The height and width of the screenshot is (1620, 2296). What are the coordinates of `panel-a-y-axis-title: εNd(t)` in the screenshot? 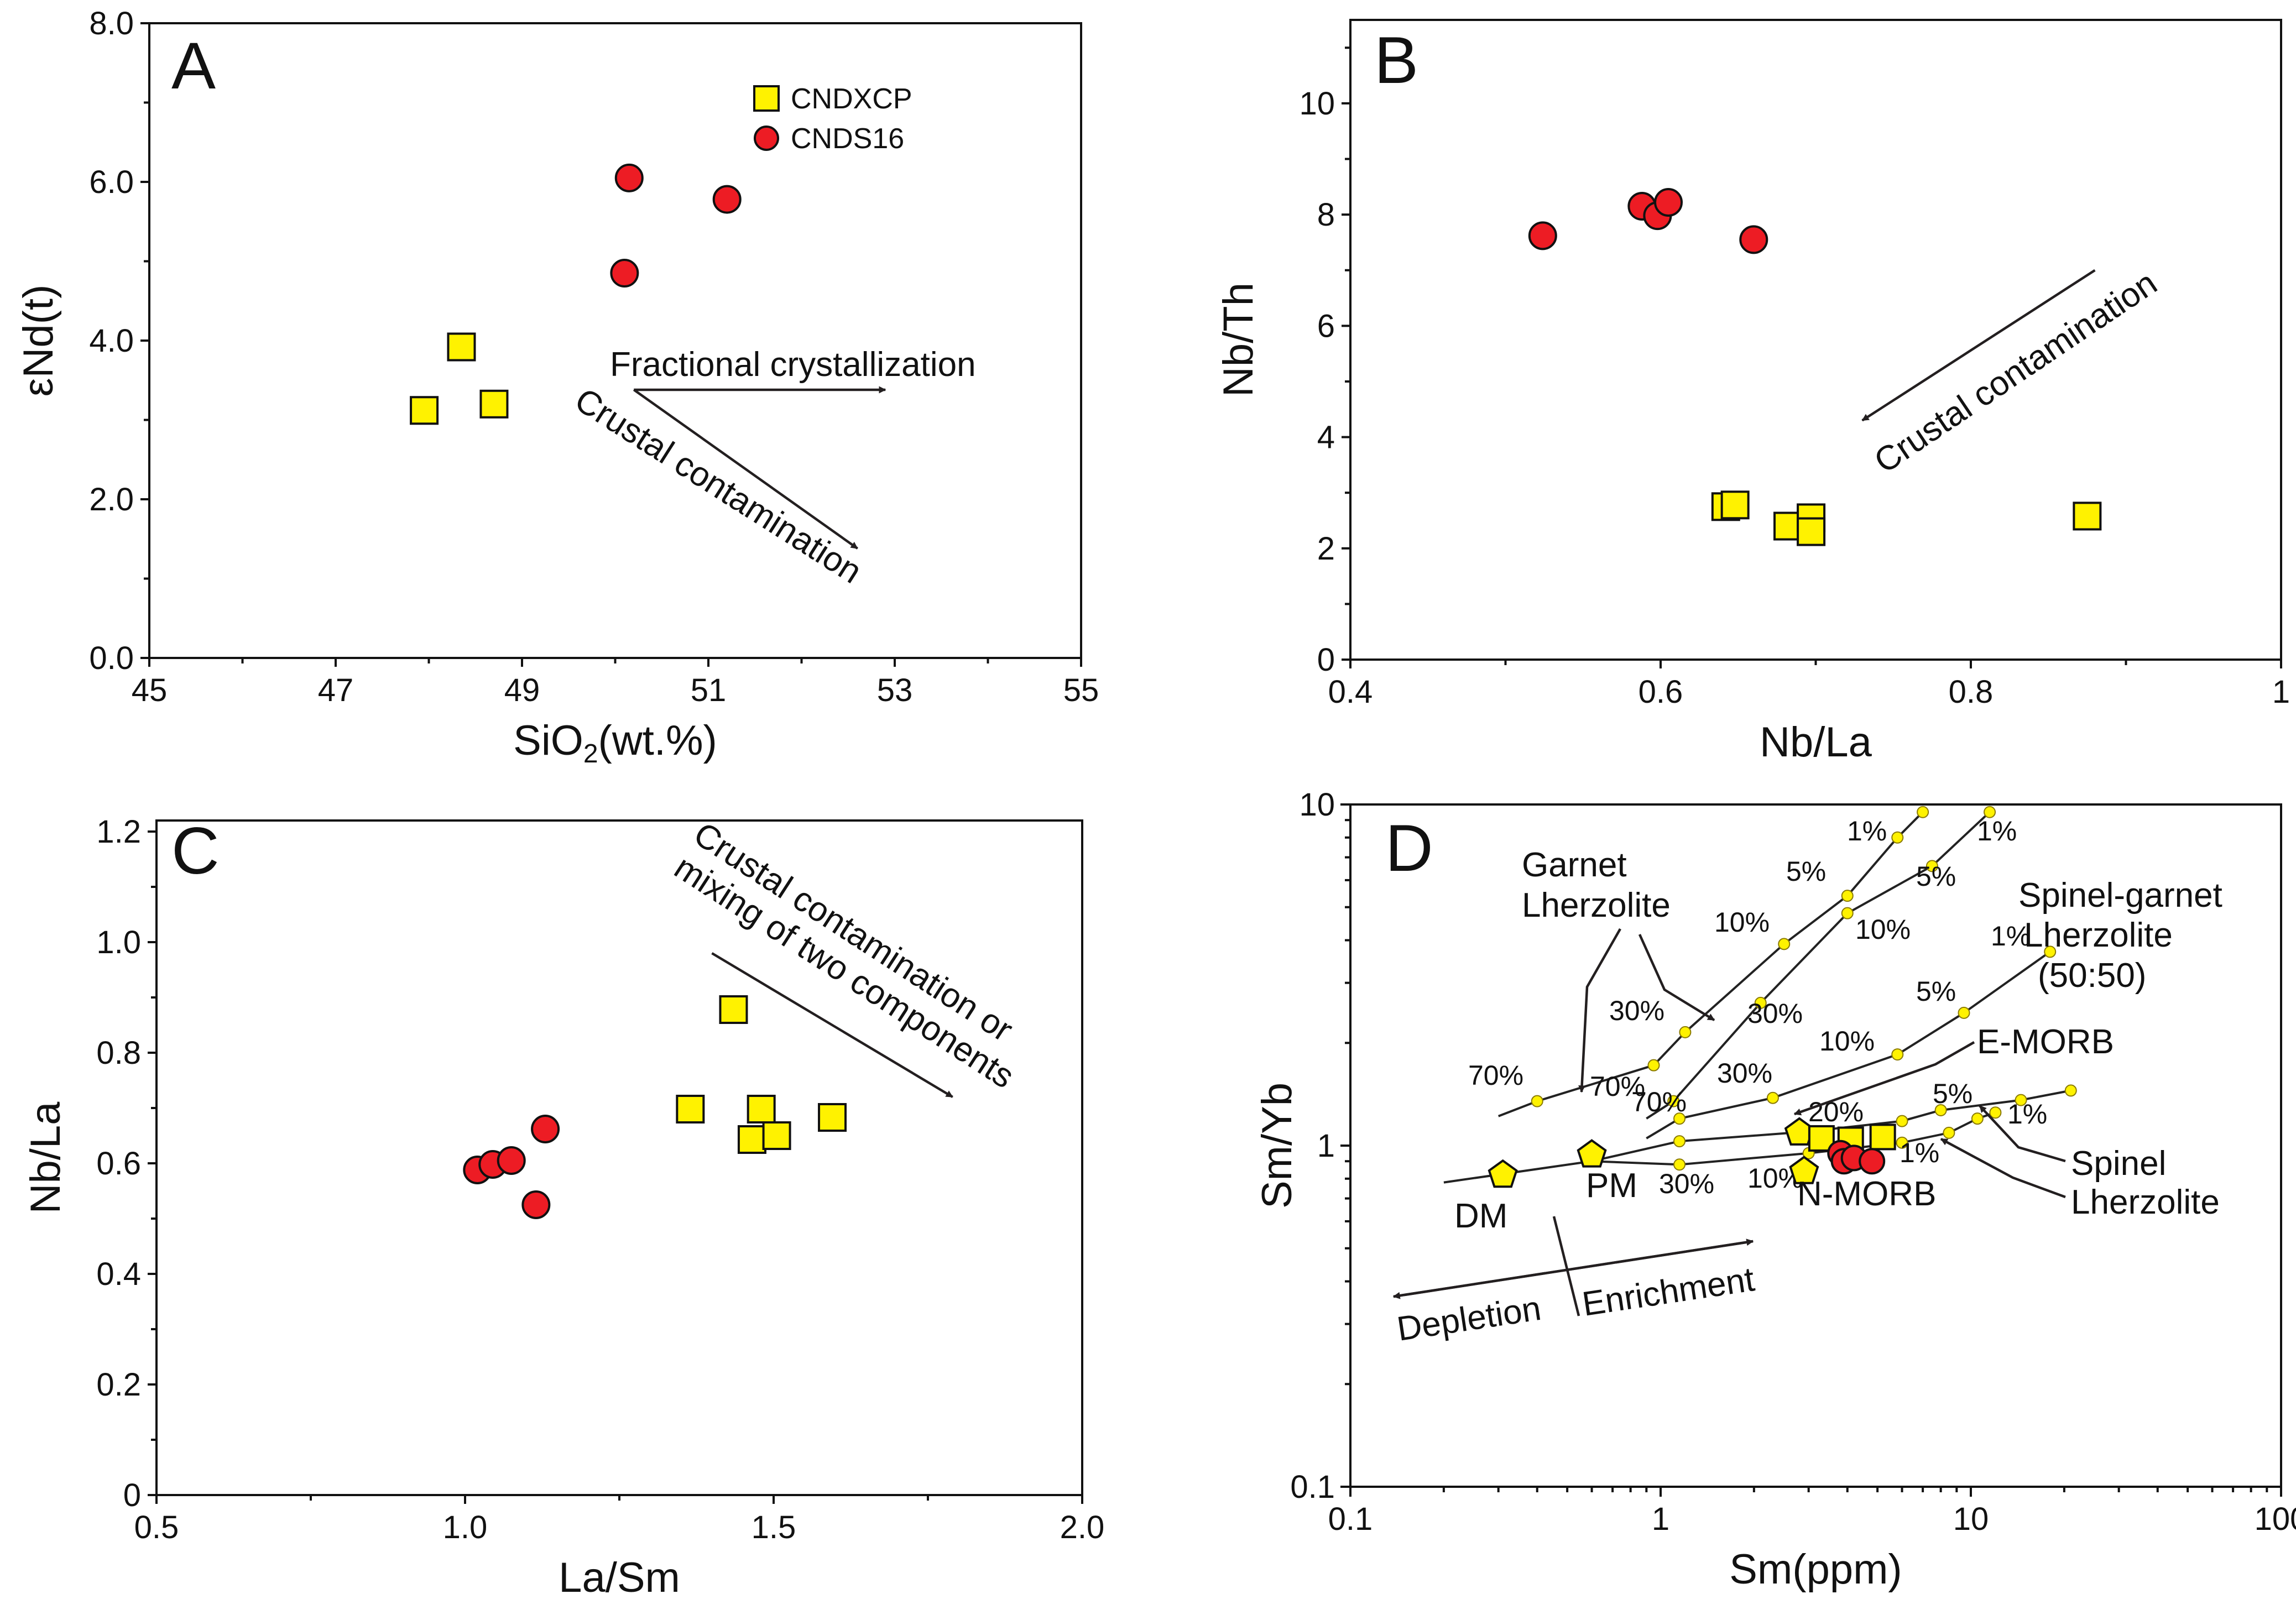 It's located at (39, 341).